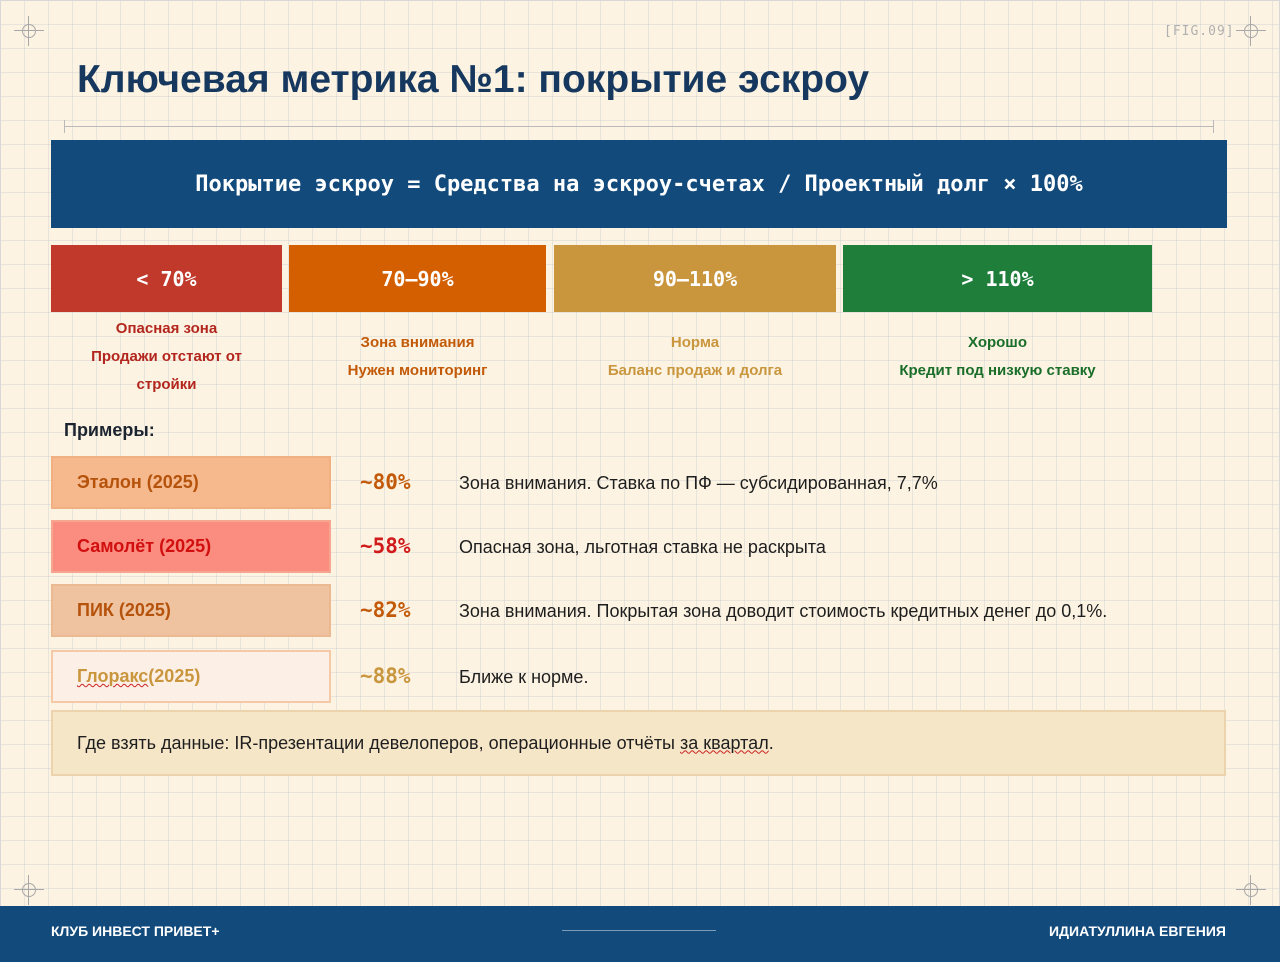  What do you see at coordinates (174, 676) in the screenshot?
I see `example-company-gloraks-year: (2025)` at bounding box center [174, 676].